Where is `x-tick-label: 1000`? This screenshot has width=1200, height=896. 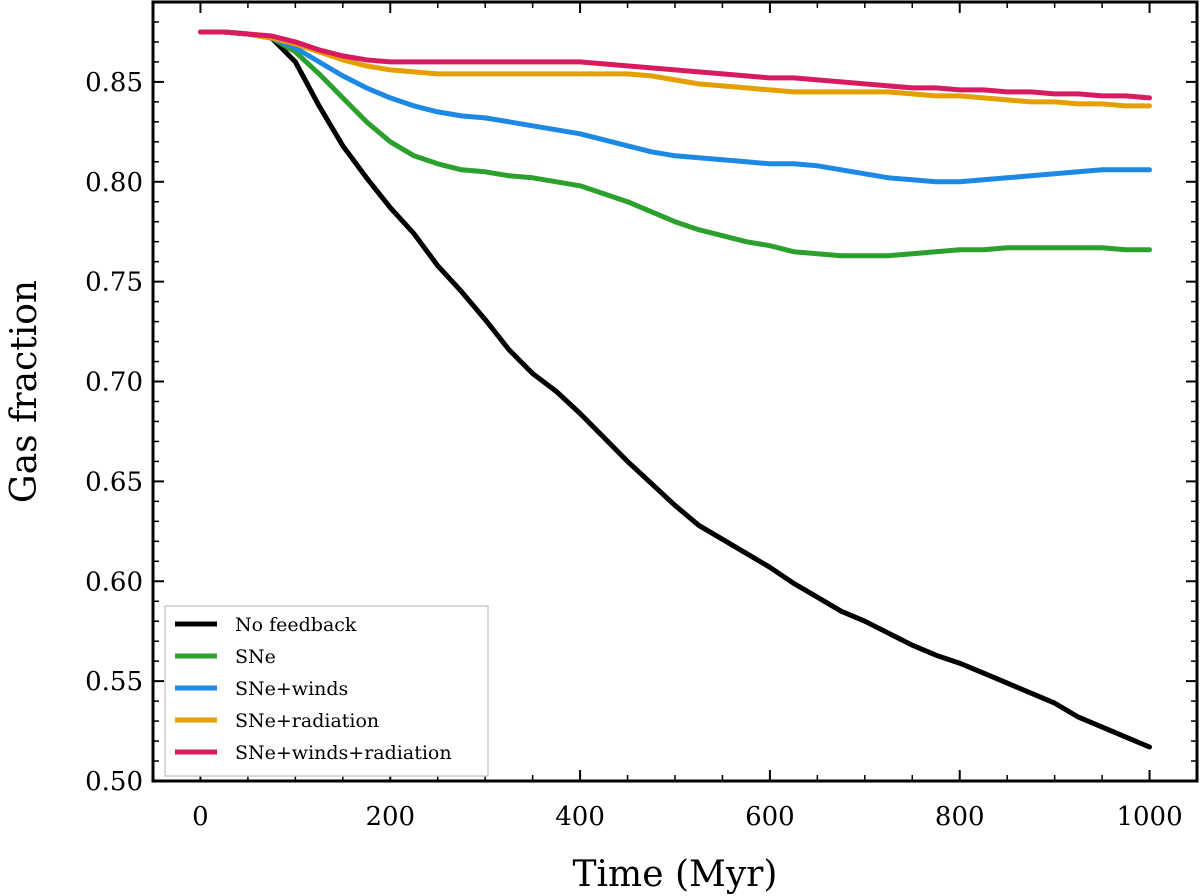
x-tick-label: 1000 is located at coordinates (1149, 817).